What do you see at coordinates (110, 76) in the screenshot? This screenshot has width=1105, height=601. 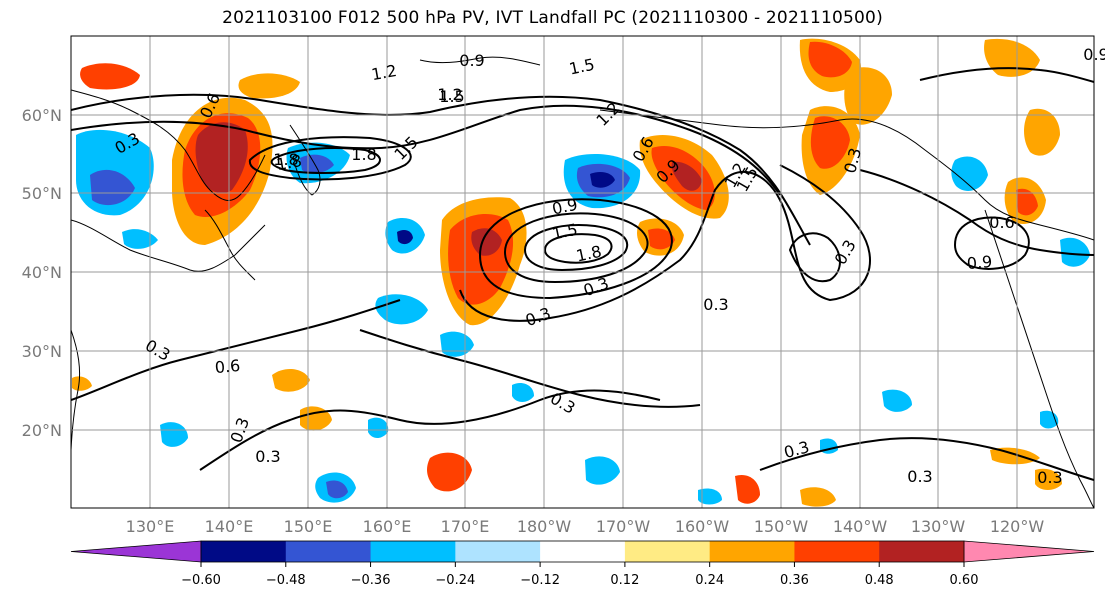 I see `pv-anomaly-positive-nw` at bounding box center [110, 76].